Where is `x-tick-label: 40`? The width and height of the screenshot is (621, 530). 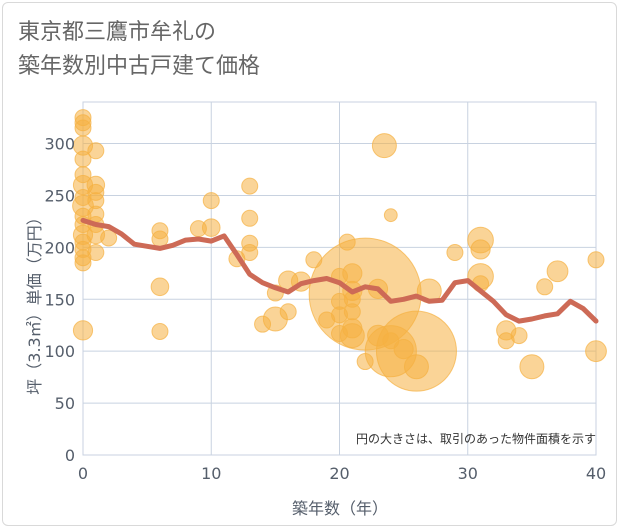
x-tick-label: 40 is located at coordinates (596, 473).